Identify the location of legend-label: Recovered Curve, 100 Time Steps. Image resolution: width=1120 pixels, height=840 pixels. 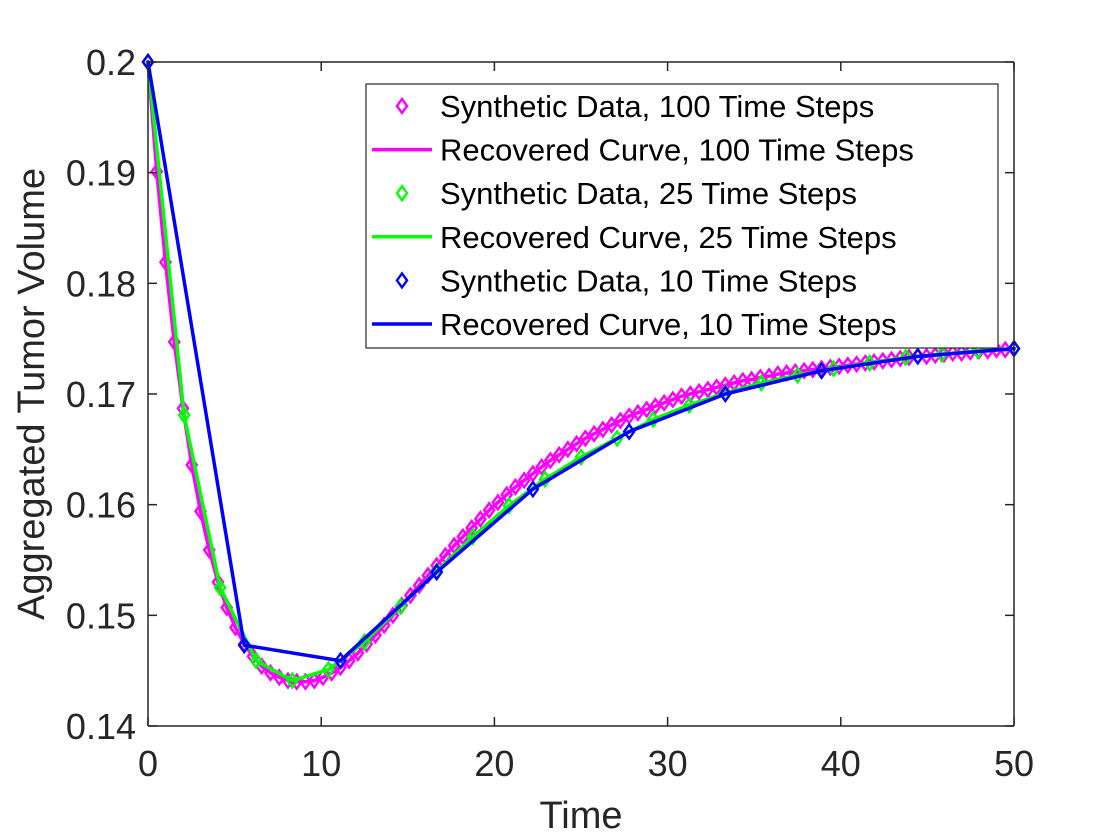
(677, 150).